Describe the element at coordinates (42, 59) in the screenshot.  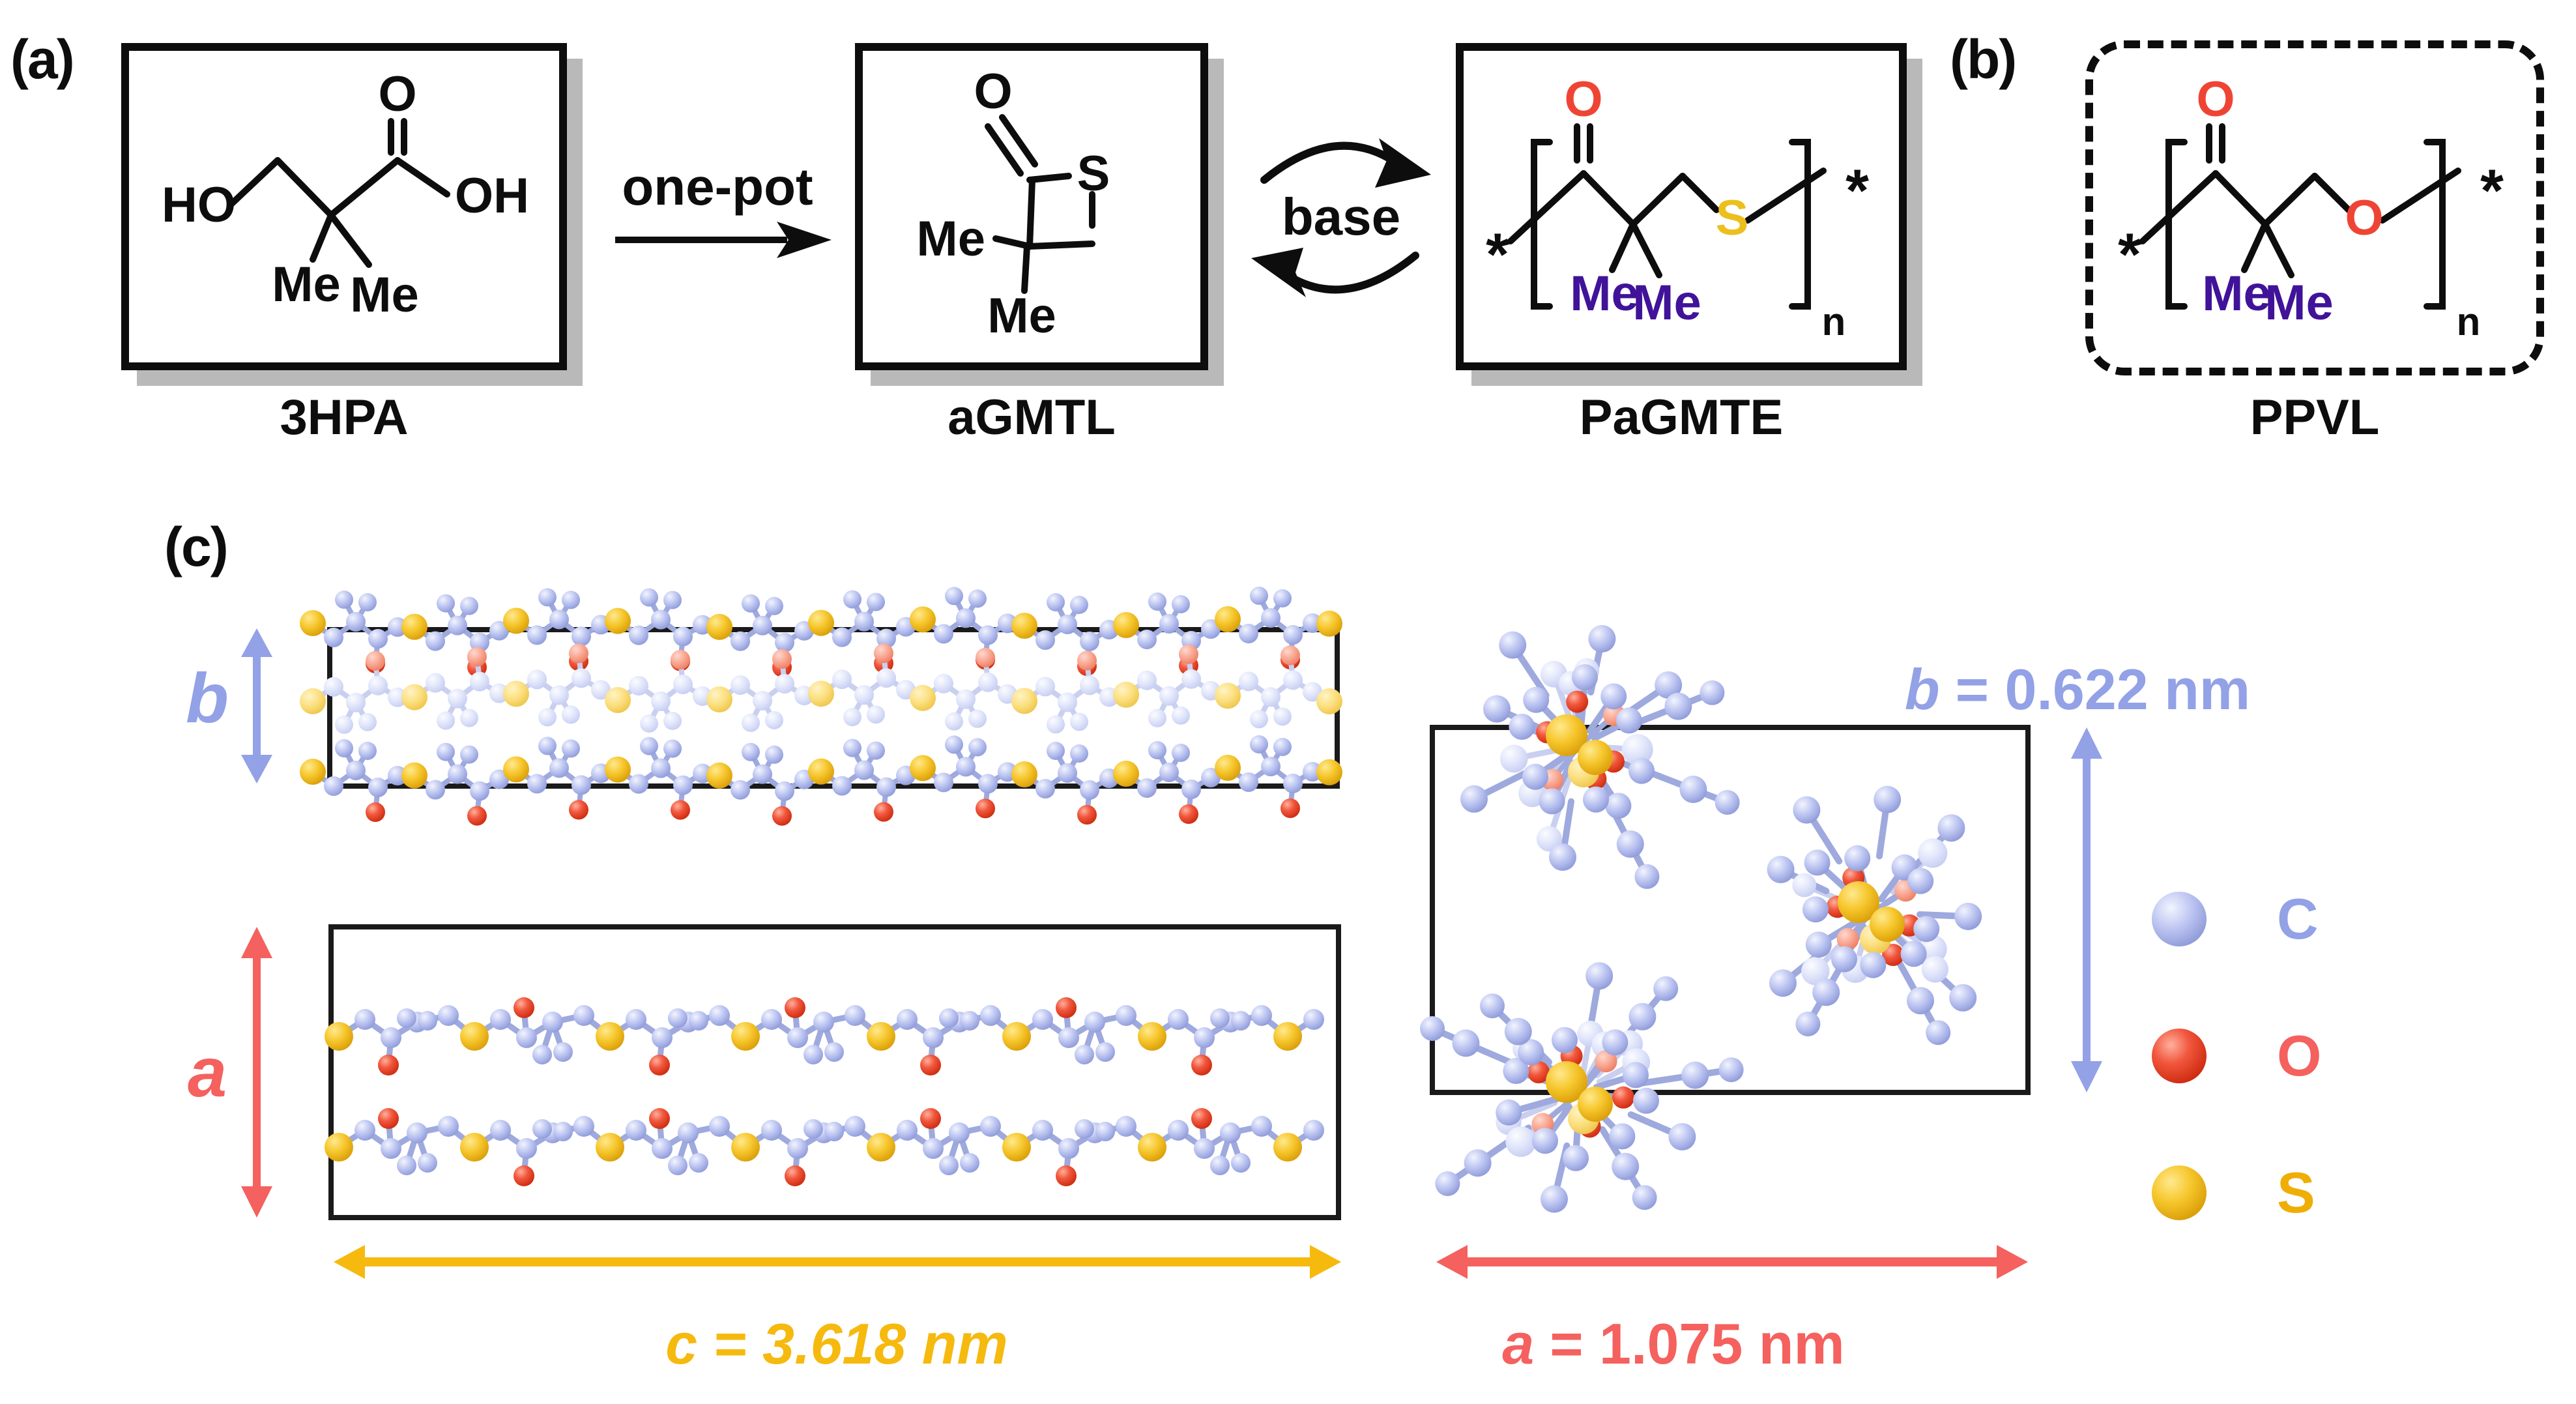
I see `panel-a-label: (a)` at that location.